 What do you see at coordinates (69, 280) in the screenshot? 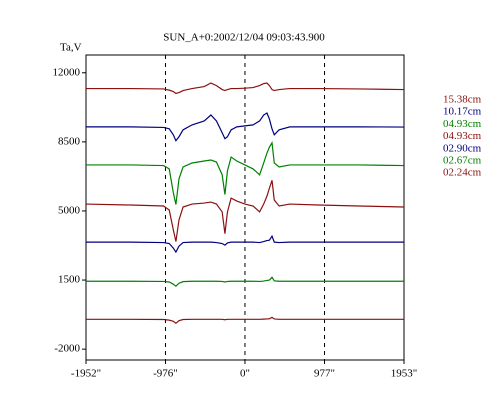
I see `y-tick-label: 1500` at bounding box center [69, 280].